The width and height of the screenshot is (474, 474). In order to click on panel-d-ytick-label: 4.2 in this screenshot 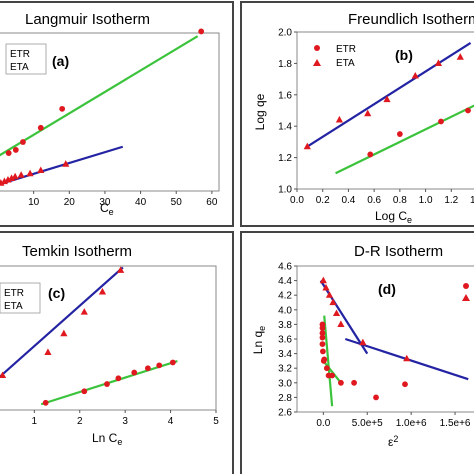, I will do `click(285, 296)`.